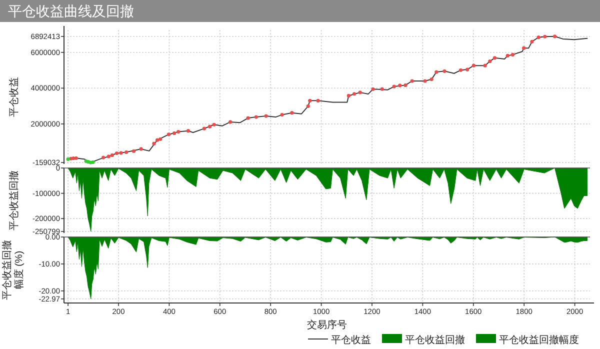 This screenshot has width=600, height=349. Describe the element at coordinates (14, 97) in the screenshot. I see `y-axis-title: 平仓收益` at that location.